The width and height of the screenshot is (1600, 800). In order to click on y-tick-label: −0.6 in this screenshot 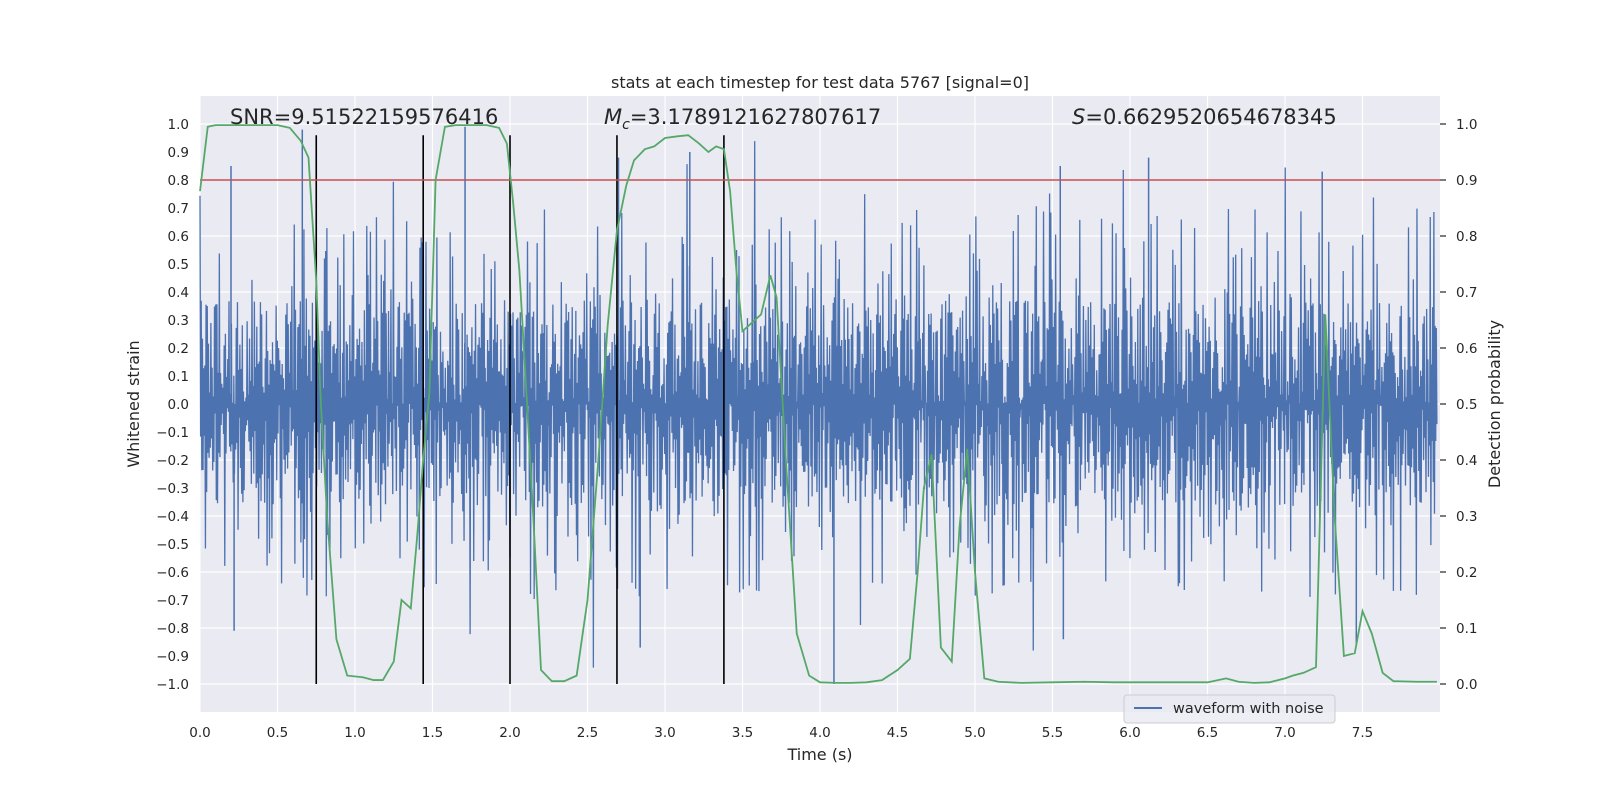, I will do `click(172, 573)`.